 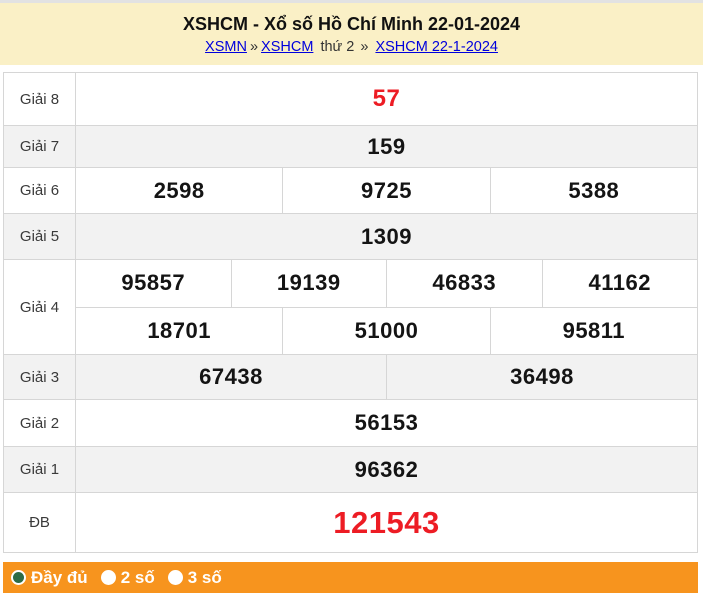 I want to click on prize-number: 95811, so click(x=594, y=330).